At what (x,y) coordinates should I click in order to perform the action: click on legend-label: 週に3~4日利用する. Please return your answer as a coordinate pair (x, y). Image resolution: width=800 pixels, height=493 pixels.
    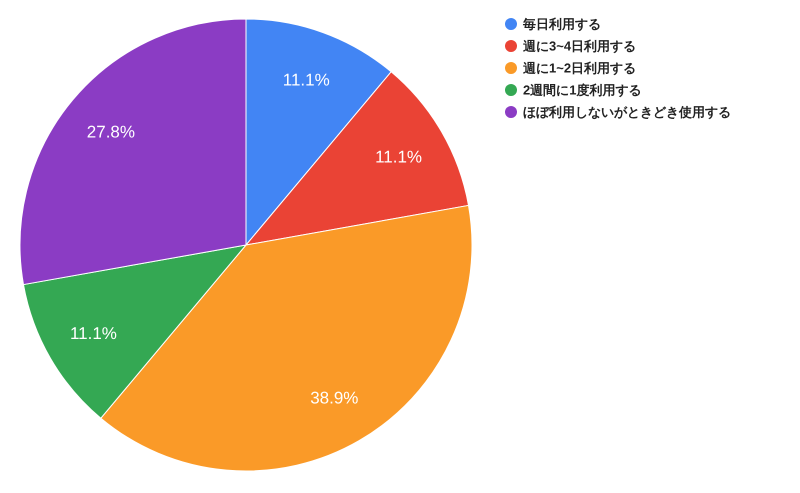
    Looking at the image, I should click on (579, 46).